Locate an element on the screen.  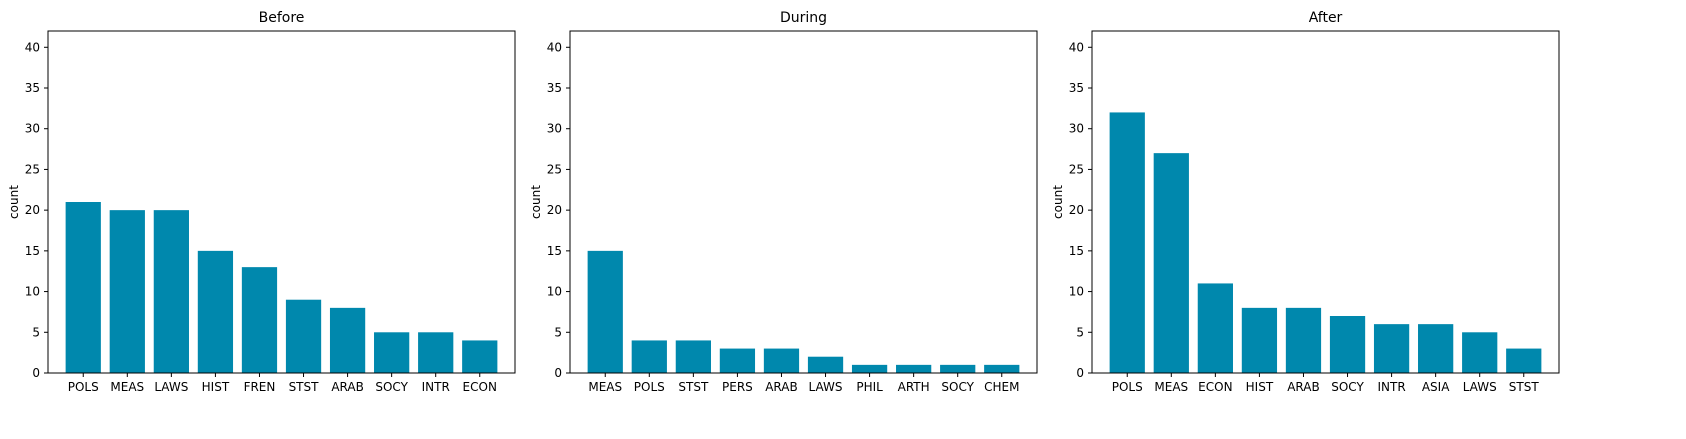
bar-fren is located at coordinates (259, 320).